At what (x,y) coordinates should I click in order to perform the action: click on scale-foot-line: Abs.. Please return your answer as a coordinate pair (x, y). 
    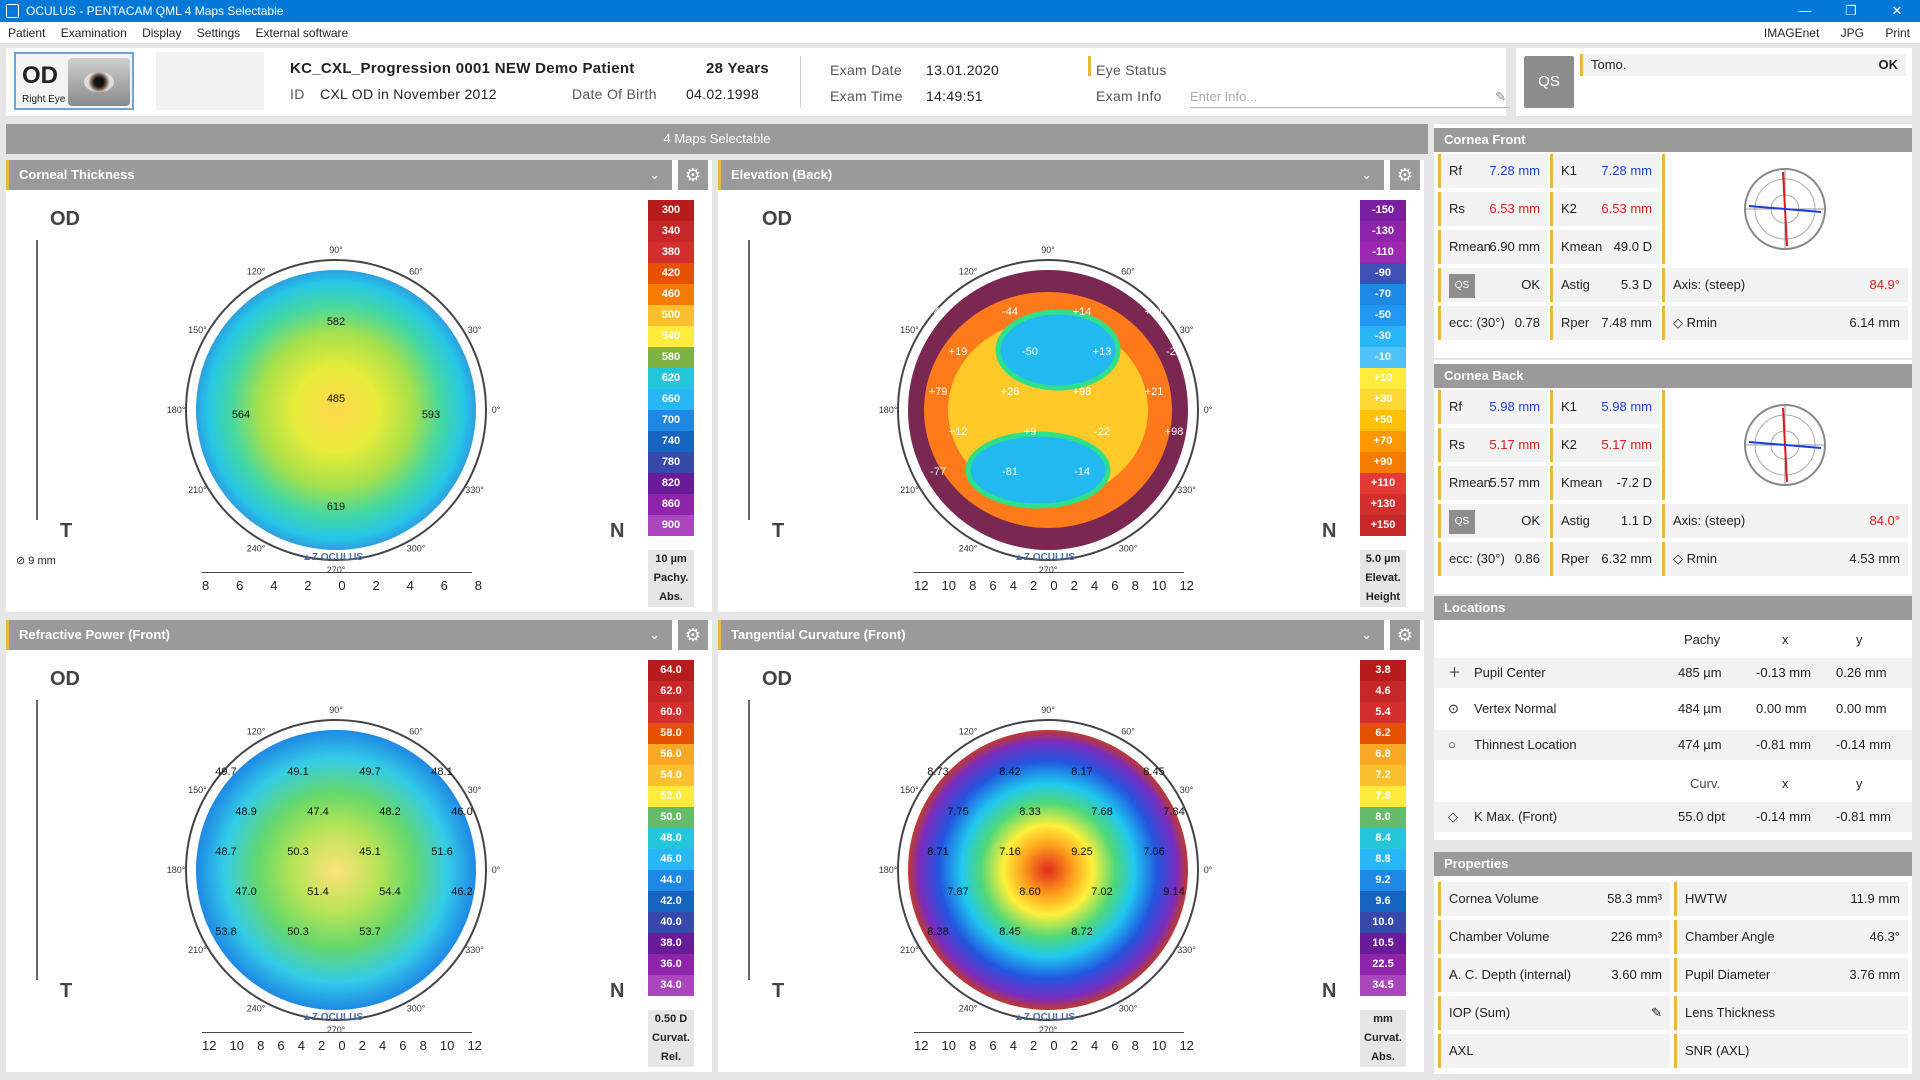
    Looking at the image, I should click on (671, 597).